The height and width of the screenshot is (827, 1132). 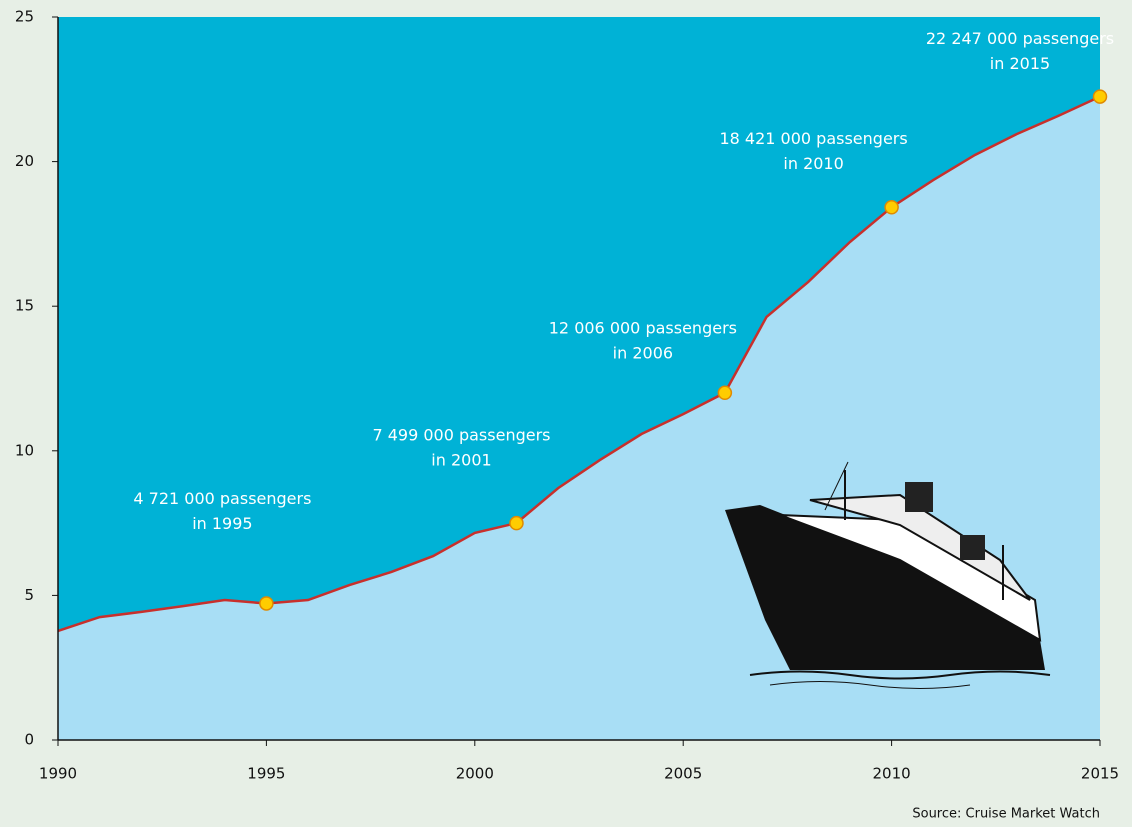 What do you see at coordinates (24, 161) in the screenshot?
I see `y-tick-label: 20` at bounding box center [24, 161].